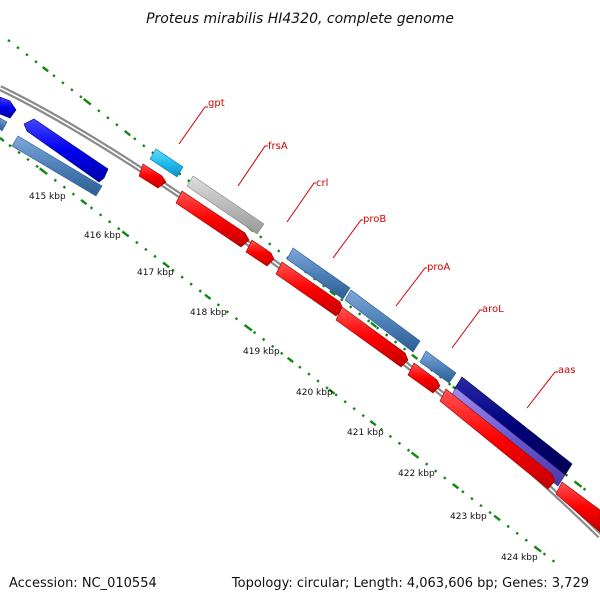 The height and width of the screenshot is (600, 600). I want to click on feature-red-aroL, so click(424, 378).